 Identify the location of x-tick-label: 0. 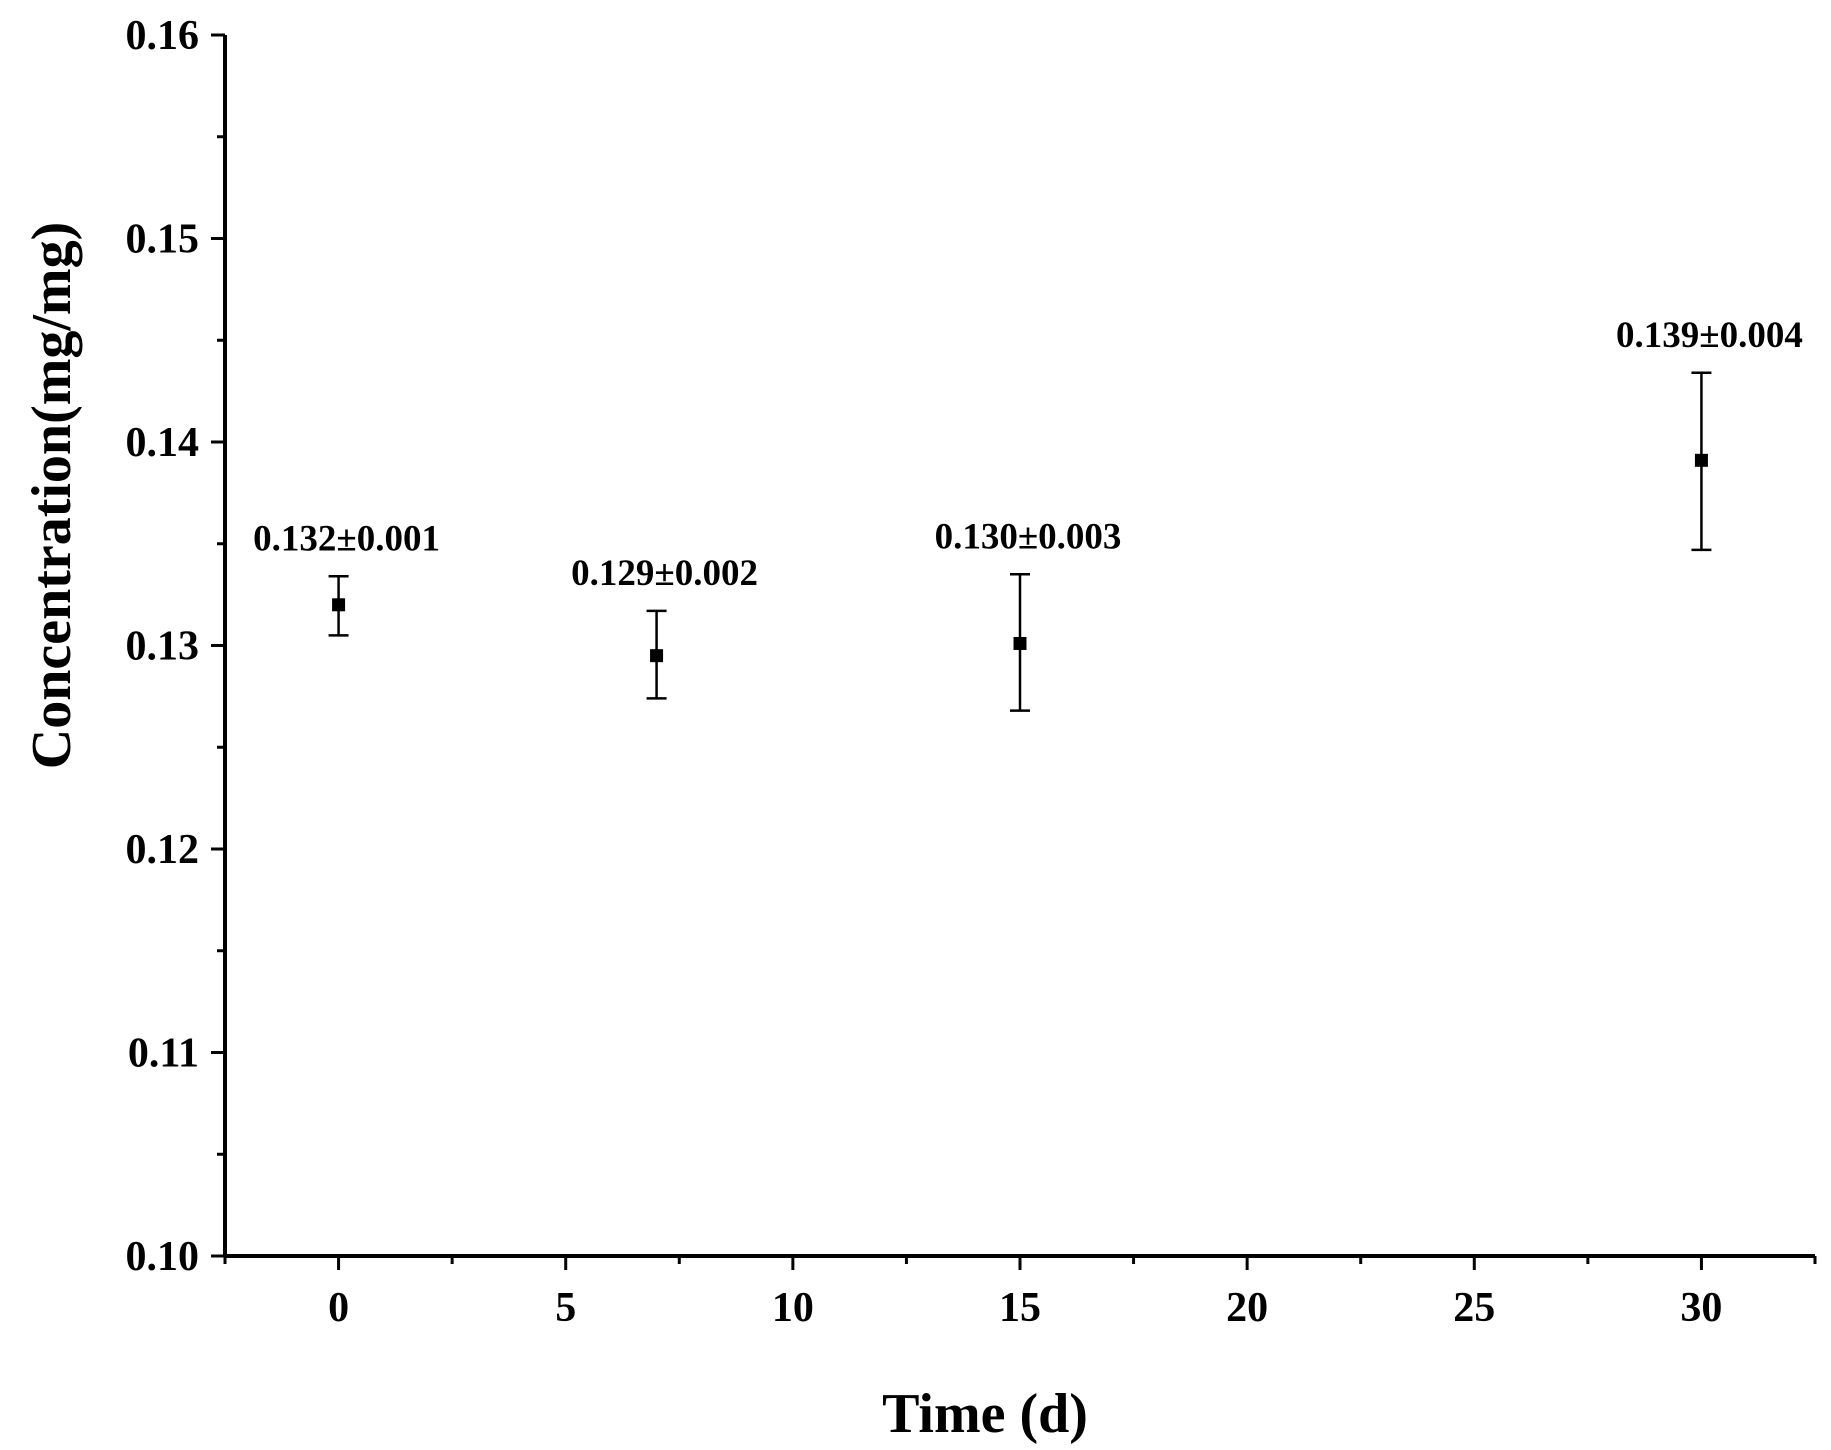
(338, 1308).